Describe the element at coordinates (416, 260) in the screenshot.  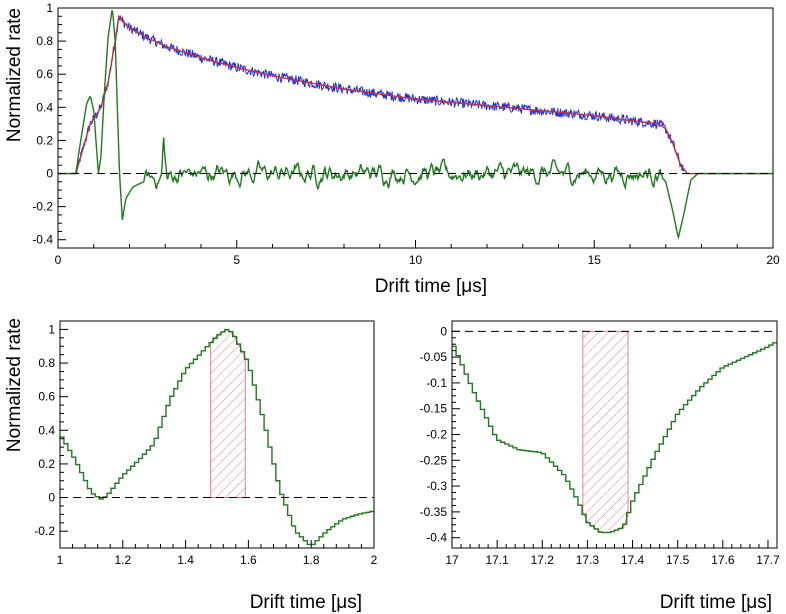
I see `top-xtick-label: 10` at that location.